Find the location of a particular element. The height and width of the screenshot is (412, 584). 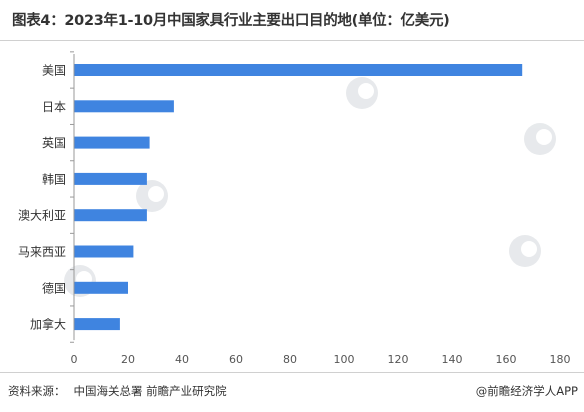

category-label: 澳大利亚 is located at coordinates (42, 216).